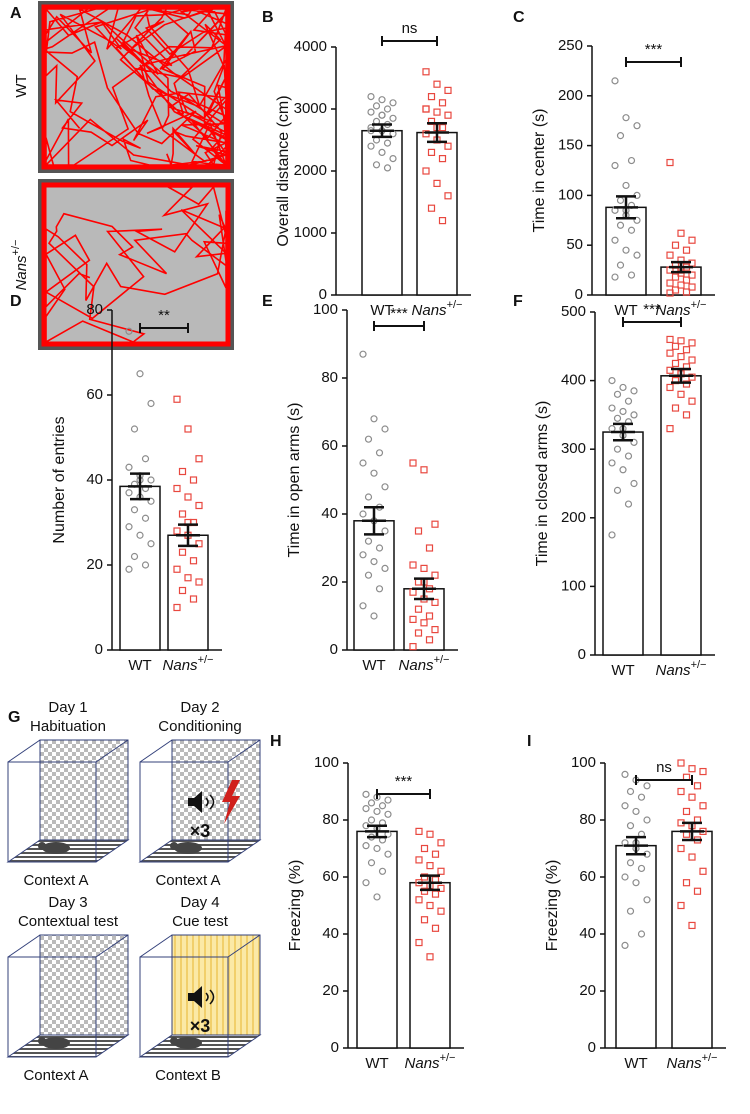 This screenshot has width=750, height=1114. What do you see at coordinates (84, 790) in the screenshot?
I see `box-back` at bounding box center [84, 790].